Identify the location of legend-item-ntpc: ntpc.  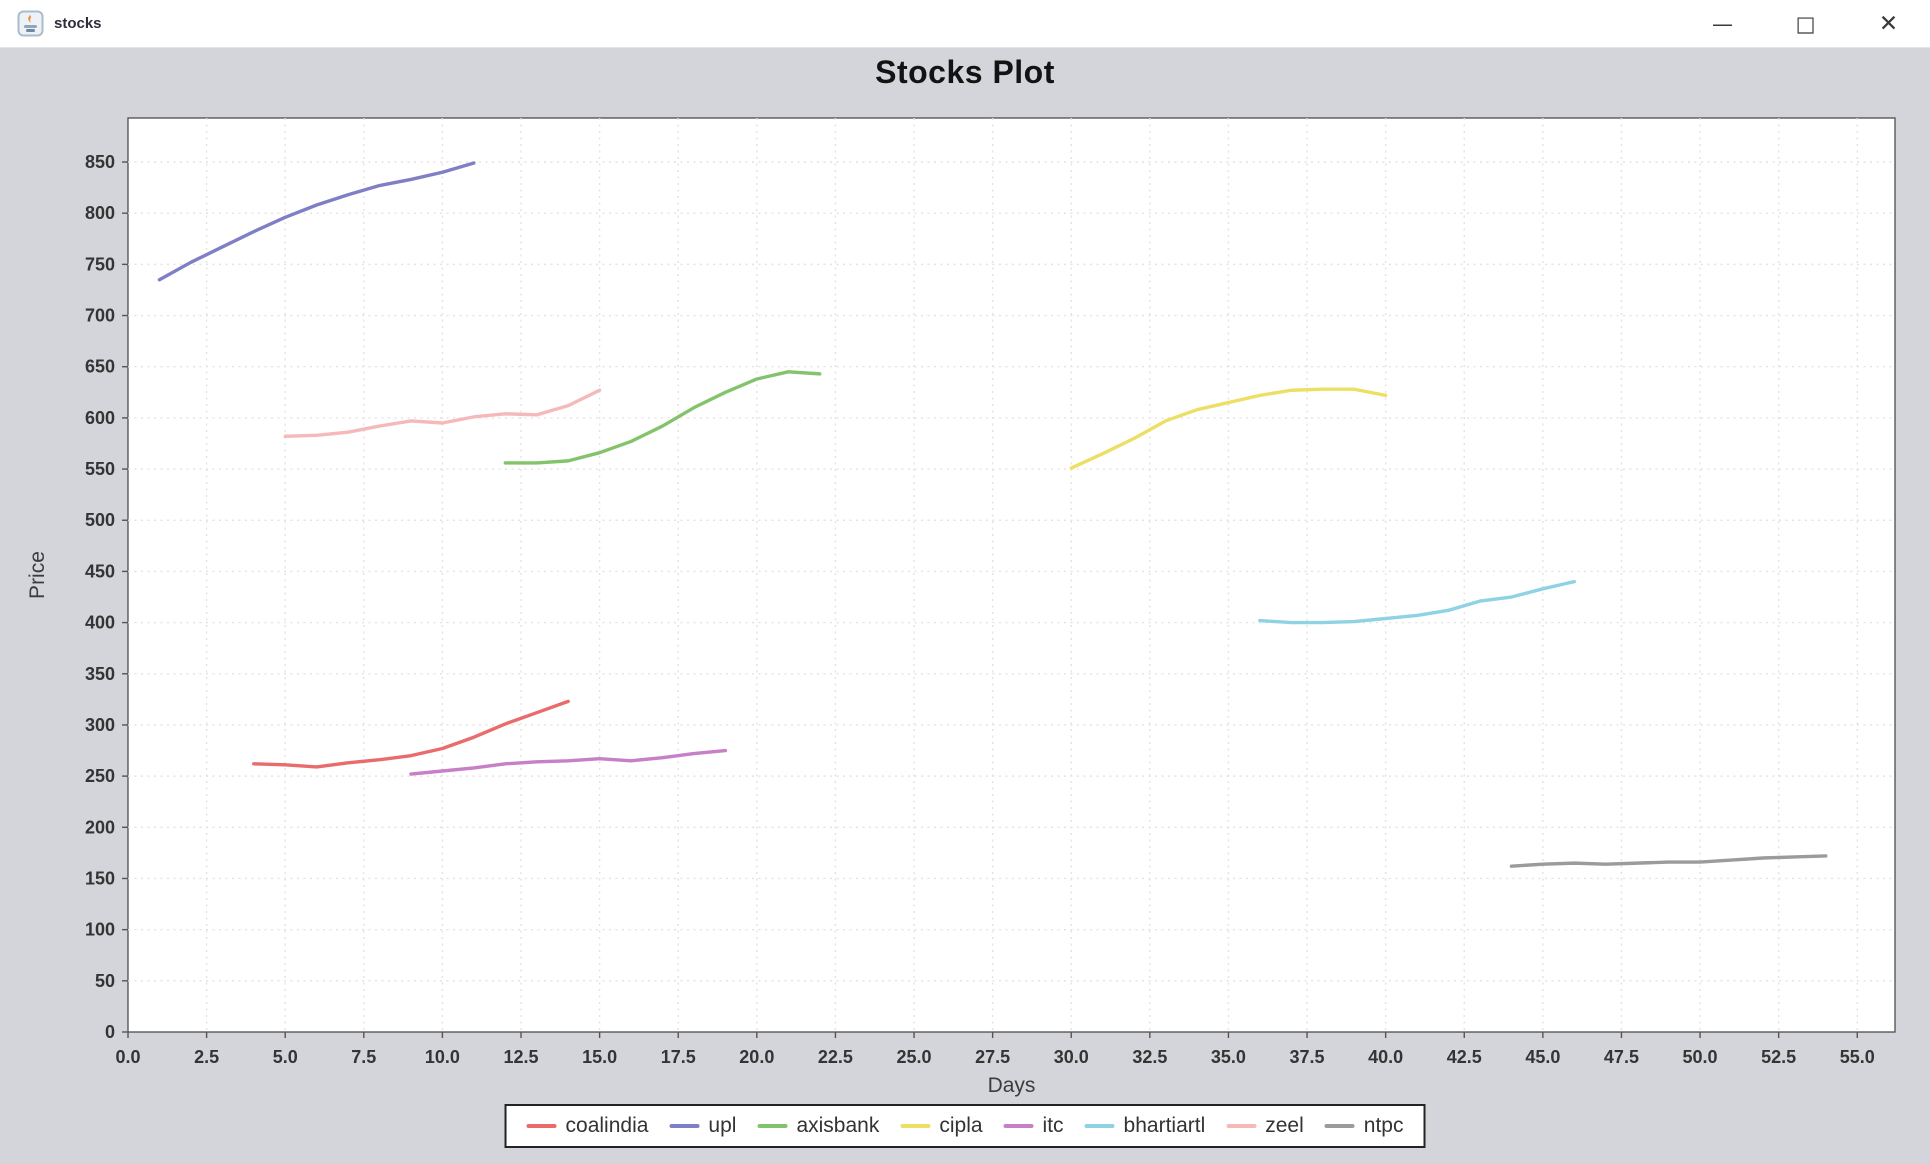
(1364, 1126).